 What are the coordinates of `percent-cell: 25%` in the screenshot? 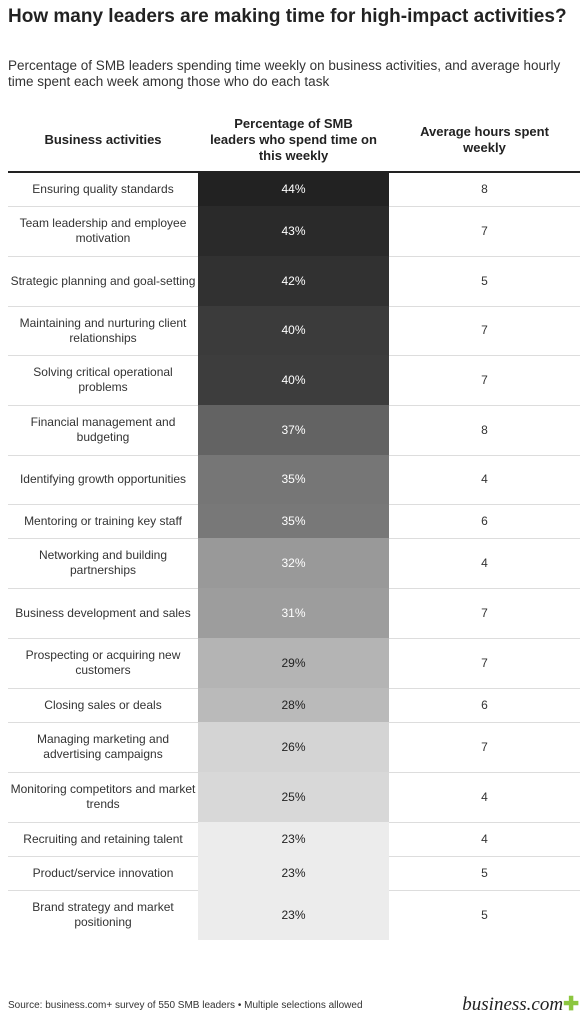 It's located at (293, 797).